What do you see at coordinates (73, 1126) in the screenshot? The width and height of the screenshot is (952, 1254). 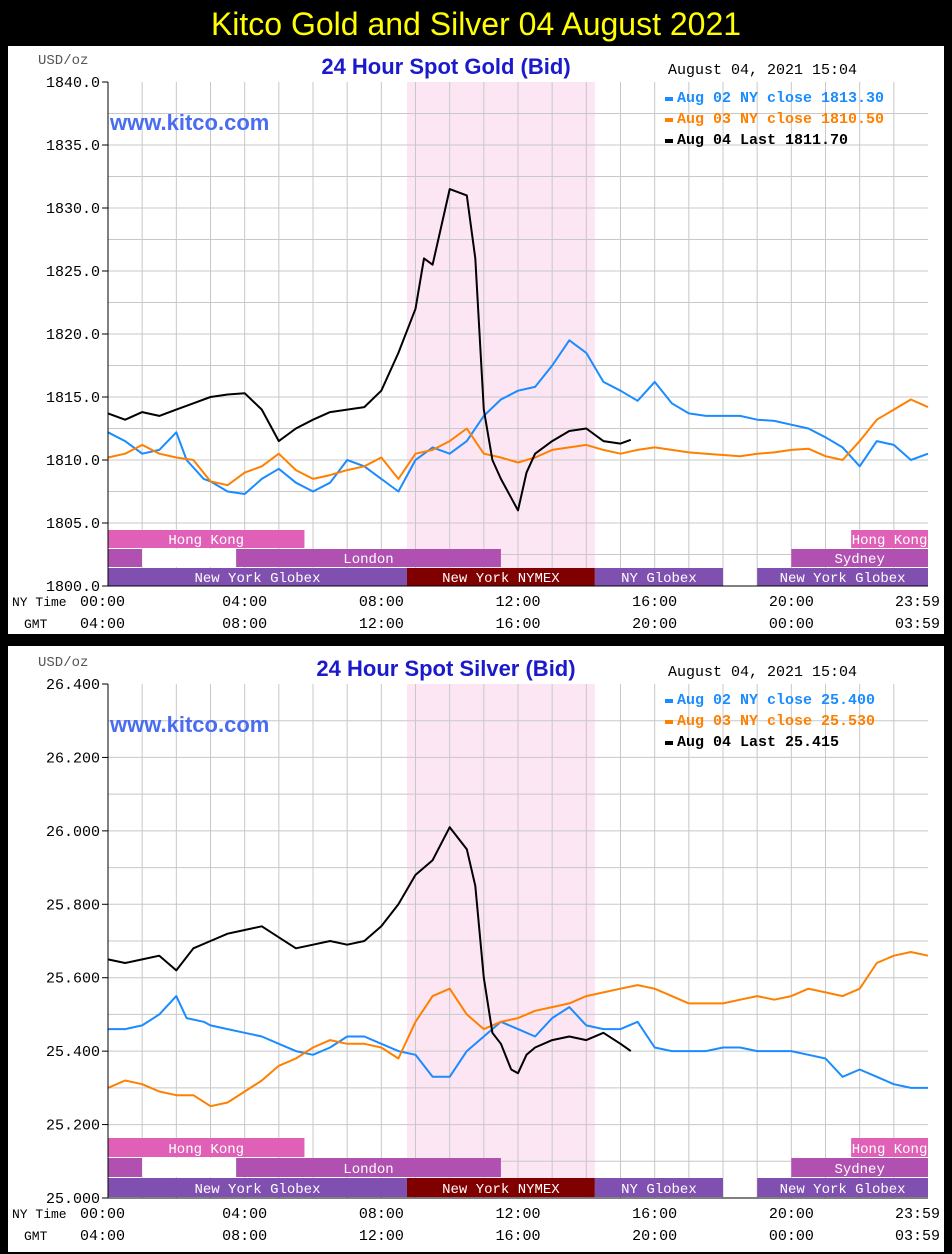 I see `y-tick-label: 25.200` at bounding box center [73, 1126].